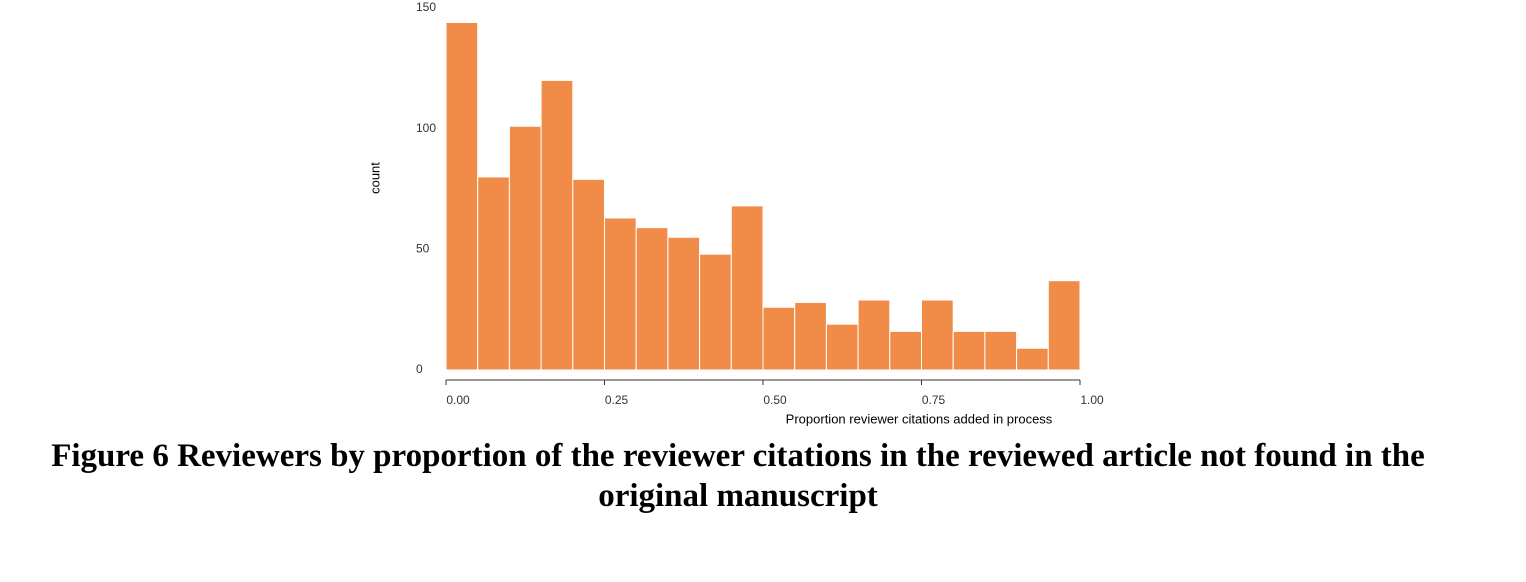 The width and height of the screenshot is (1526, 582). What do you see at coordinates (426, 7) in the screenshot?
I see `y-tick-label: 150` at bounding box center [426, 7].